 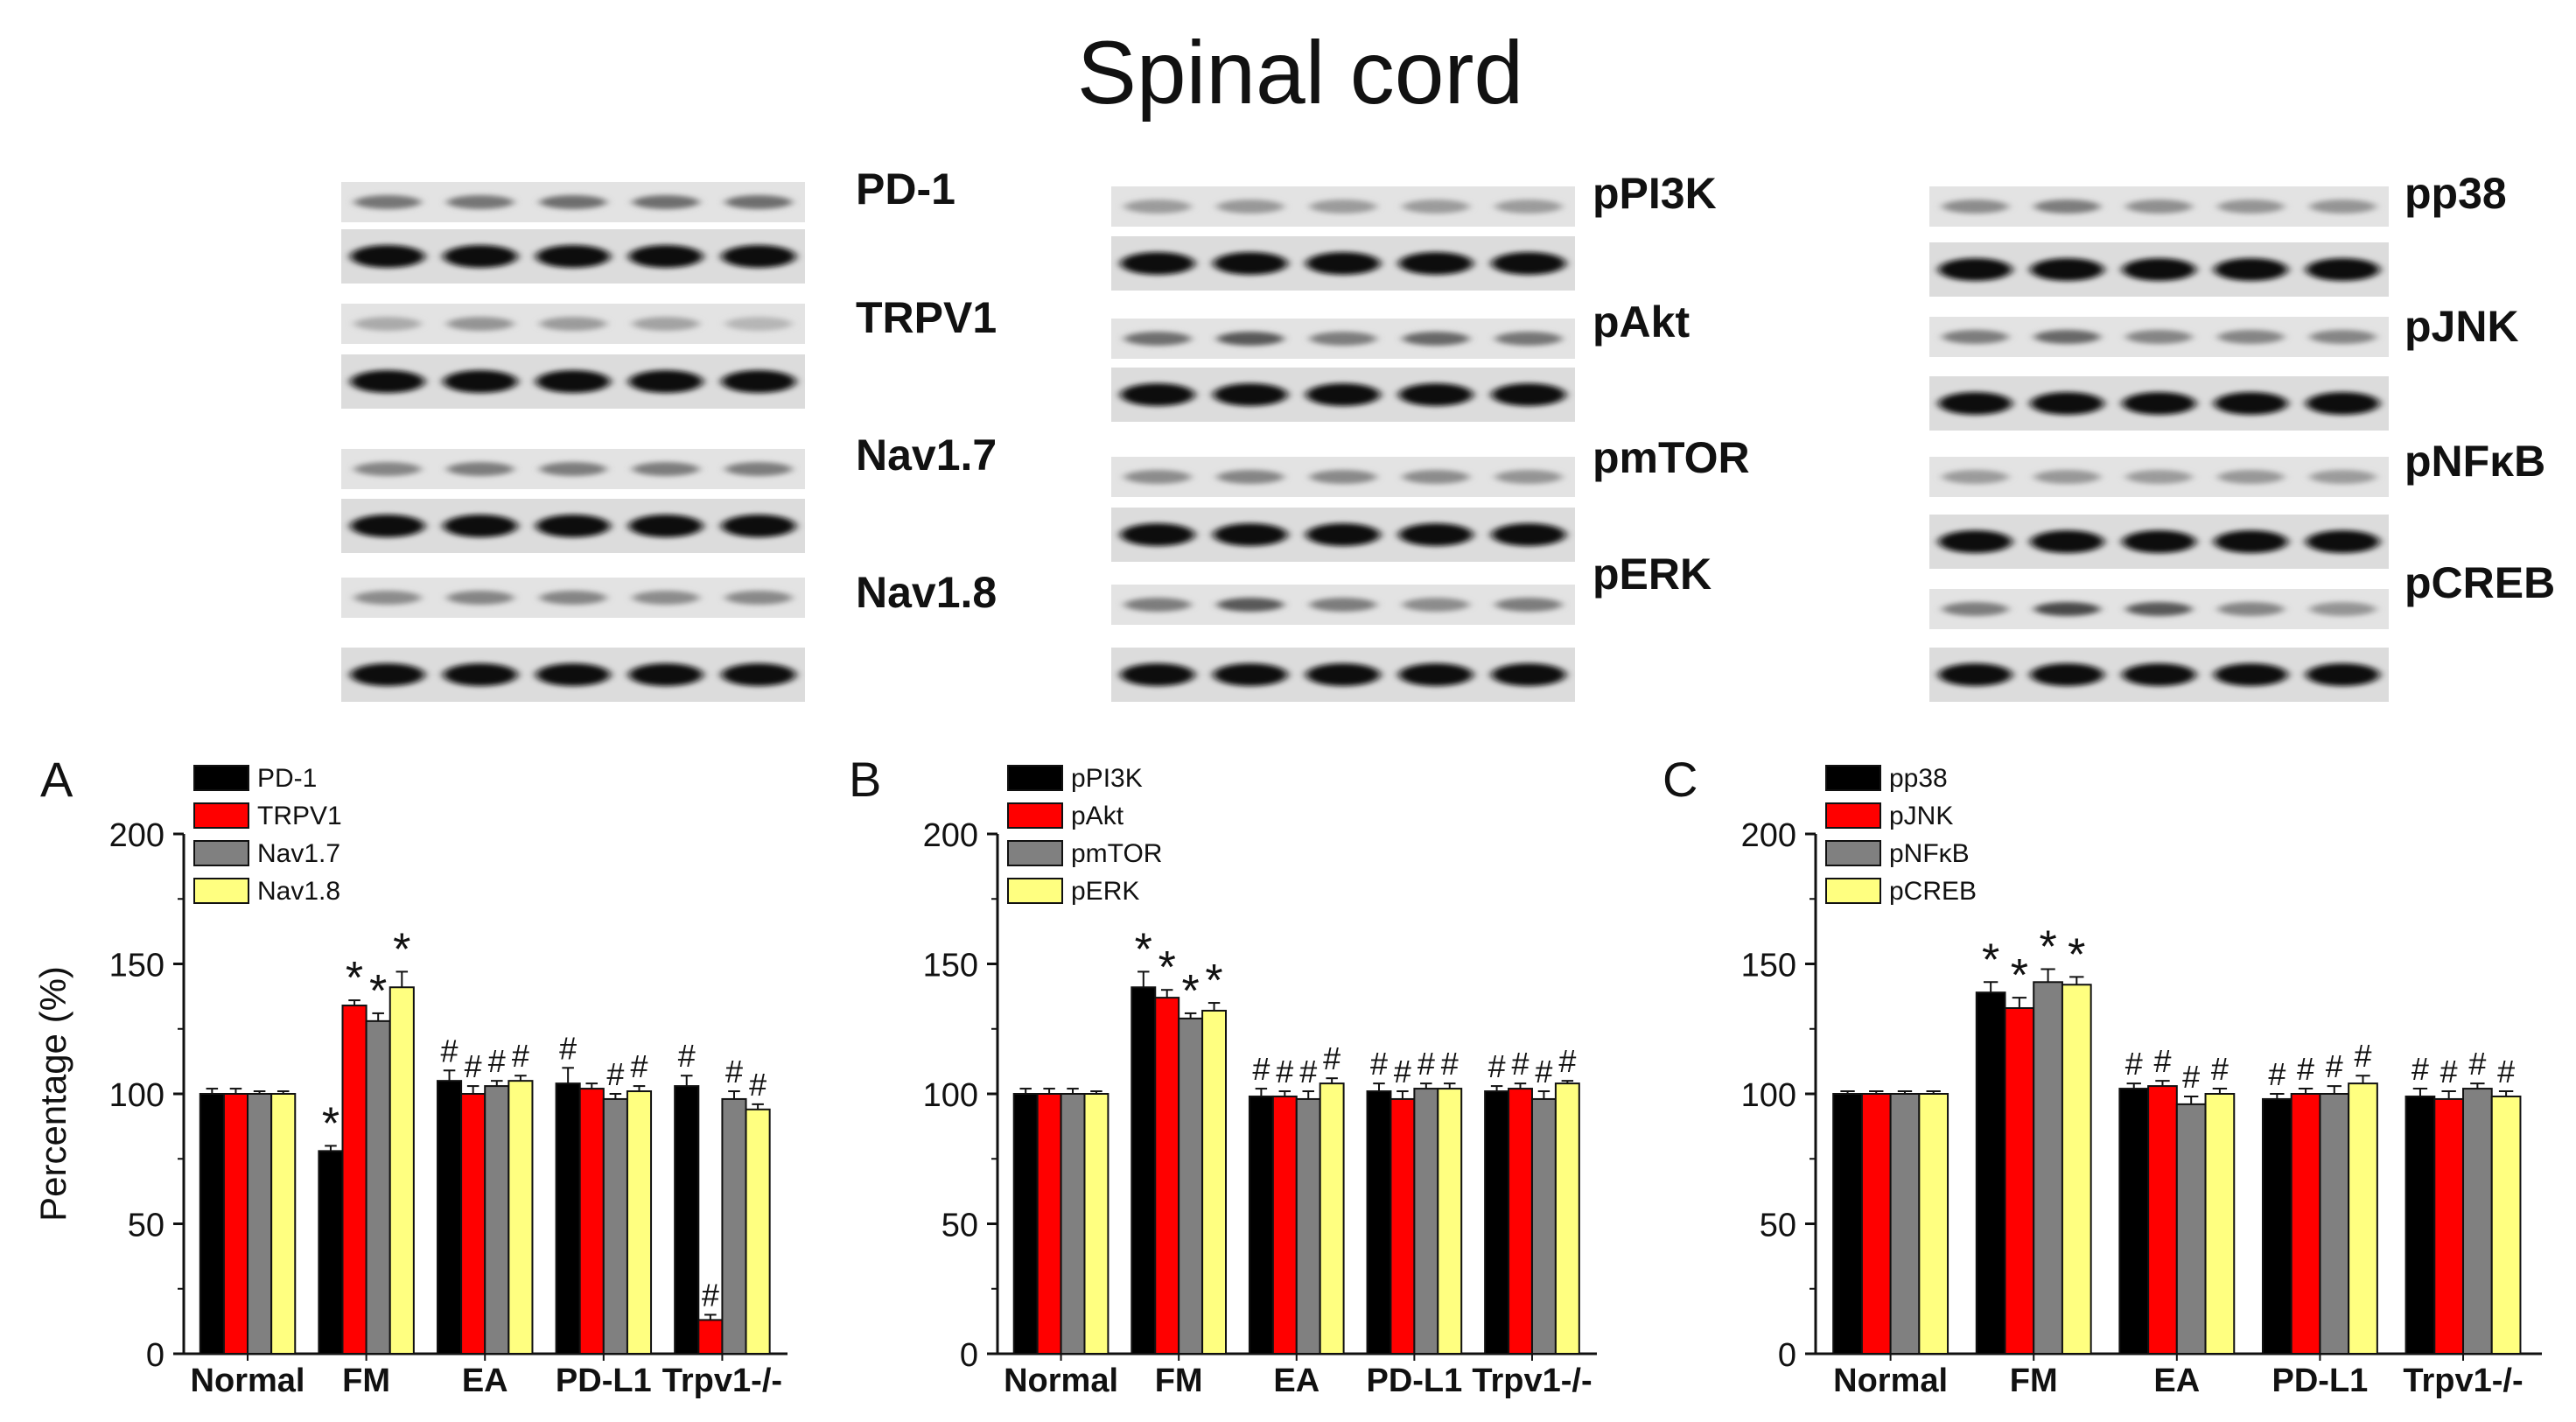 I want to click on legend-label: pmTOR, so click(x=1116, y=853).